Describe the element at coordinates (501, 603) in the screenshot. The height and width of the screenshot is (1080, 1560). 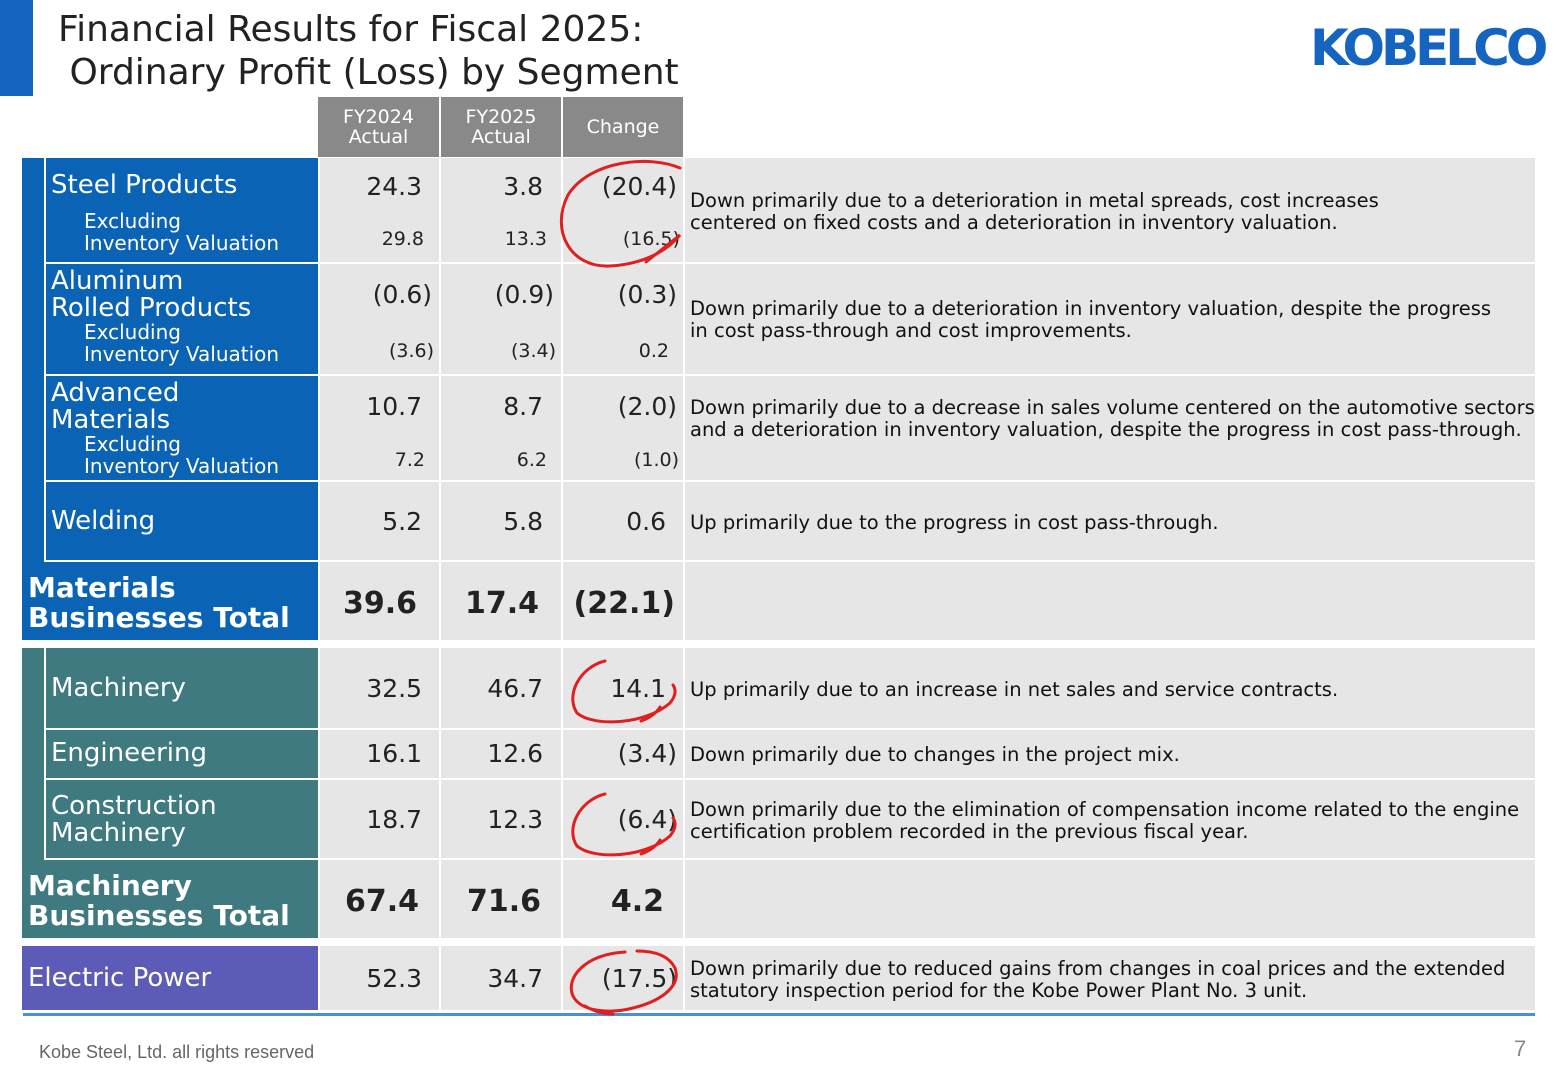
I see `materials-total-fy2025: 17.4` at that location.